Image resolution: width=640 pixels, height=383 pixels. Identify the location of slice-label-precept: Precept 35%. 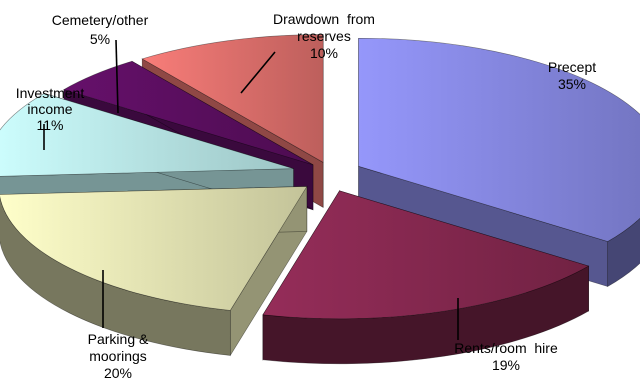
(572, 75).